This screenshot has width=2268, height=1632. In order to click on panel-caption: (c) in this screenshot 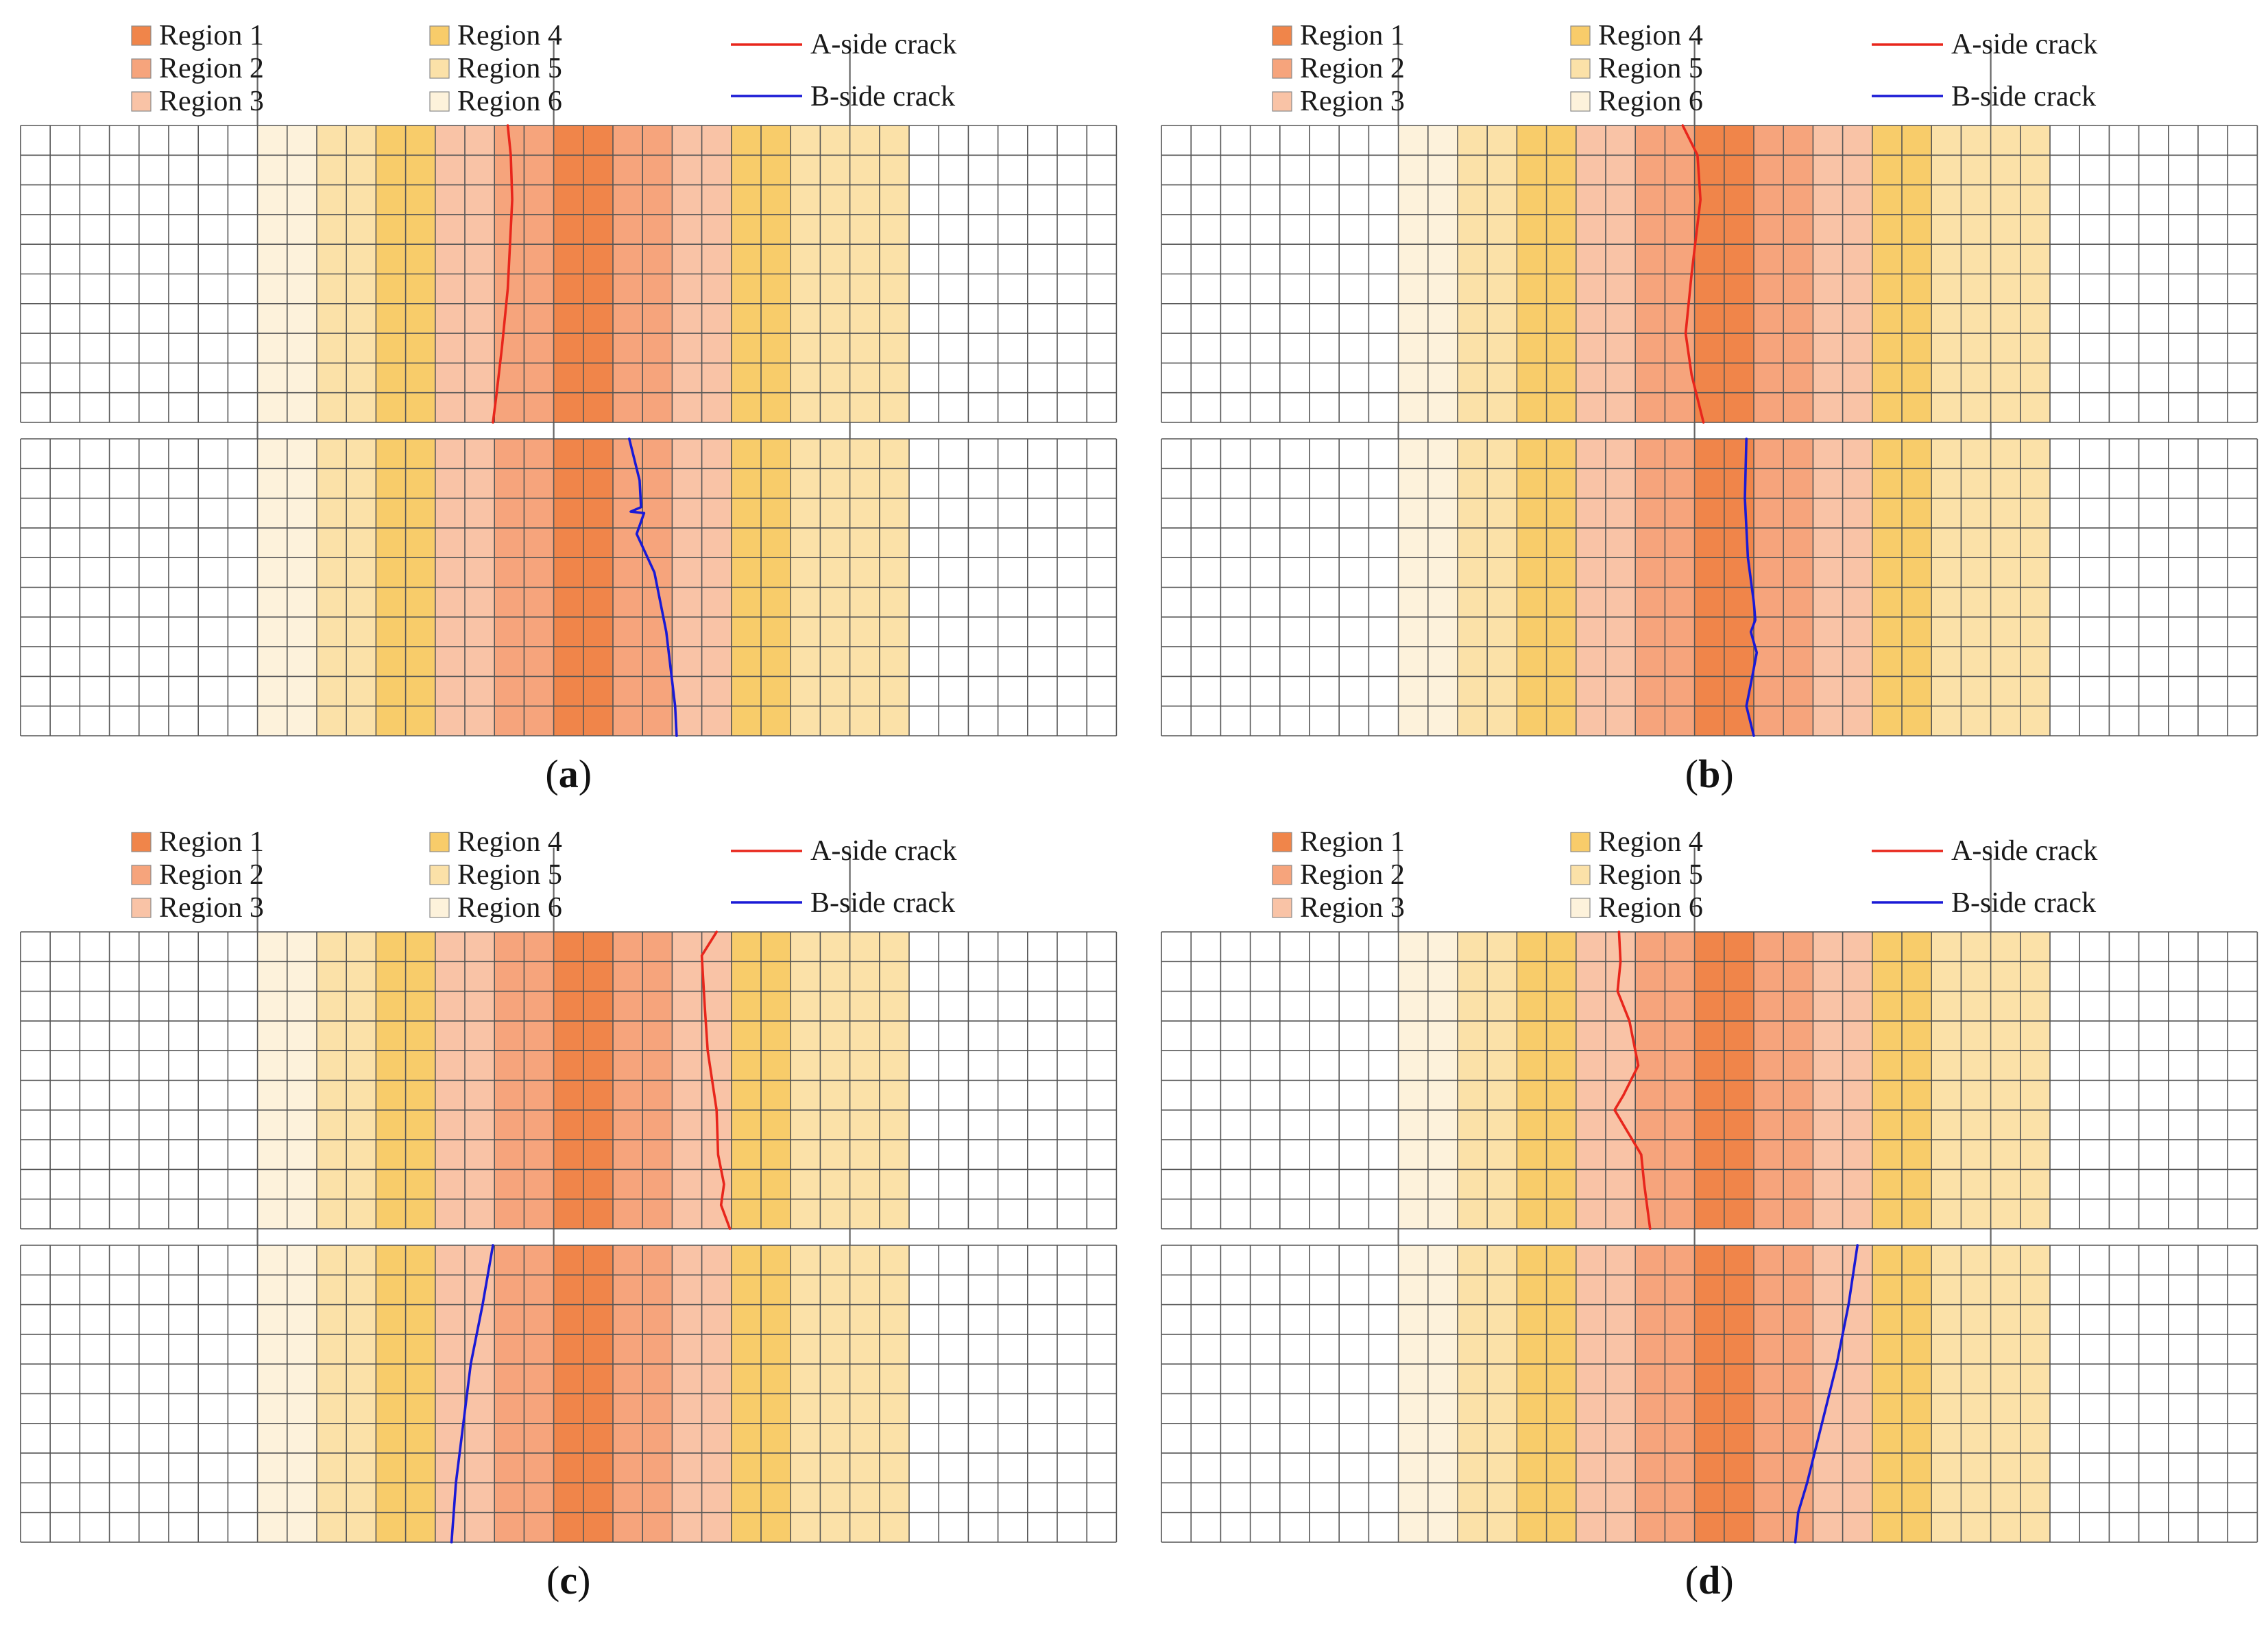, I will do `click(568, 1580)`.